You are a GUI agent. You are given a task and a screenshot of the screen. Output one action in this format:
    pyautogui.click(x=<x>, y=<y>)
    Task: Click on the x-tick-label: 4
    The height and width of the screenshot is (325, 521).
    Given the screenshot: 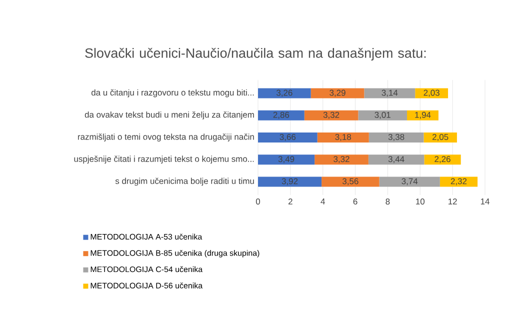 What is the action you would take?
    pyautogui.click(x=322, y=201)
    